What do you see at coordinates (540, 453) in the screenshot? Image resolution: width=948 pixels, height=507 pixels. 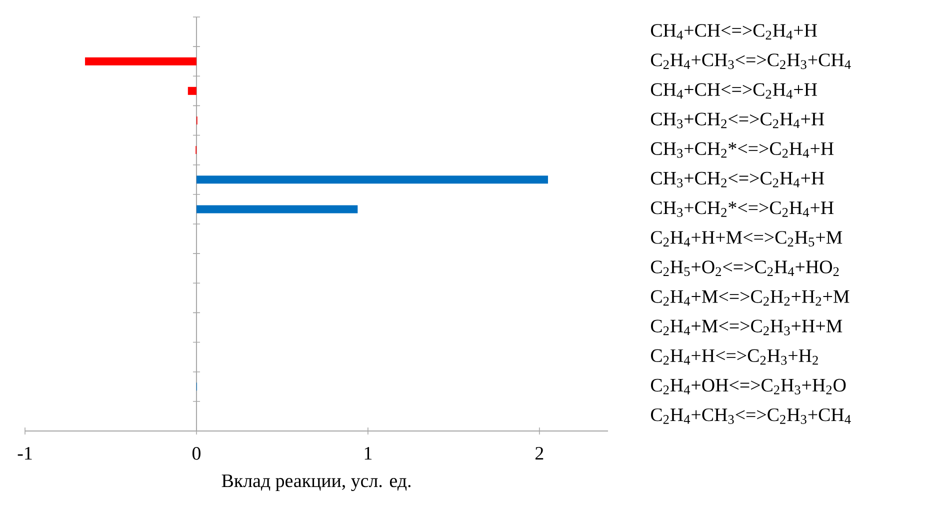 I see `x-tick-label: 2` at bounding box center [540, 453].